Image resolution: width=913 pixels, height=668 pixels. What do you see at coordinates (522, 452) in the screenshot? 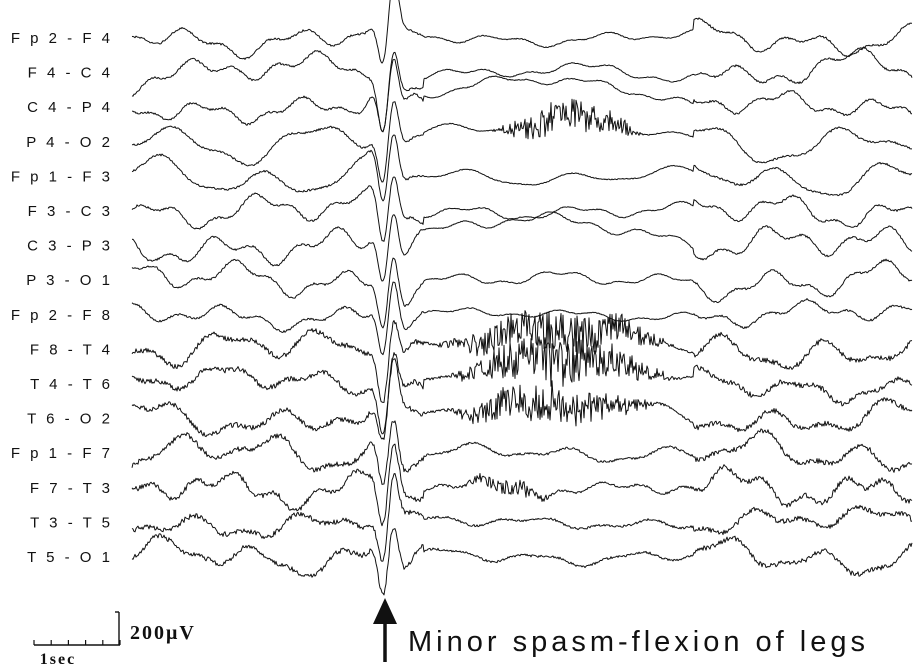
I see `trace-fp1-f7` at bounding box center [522, 452].